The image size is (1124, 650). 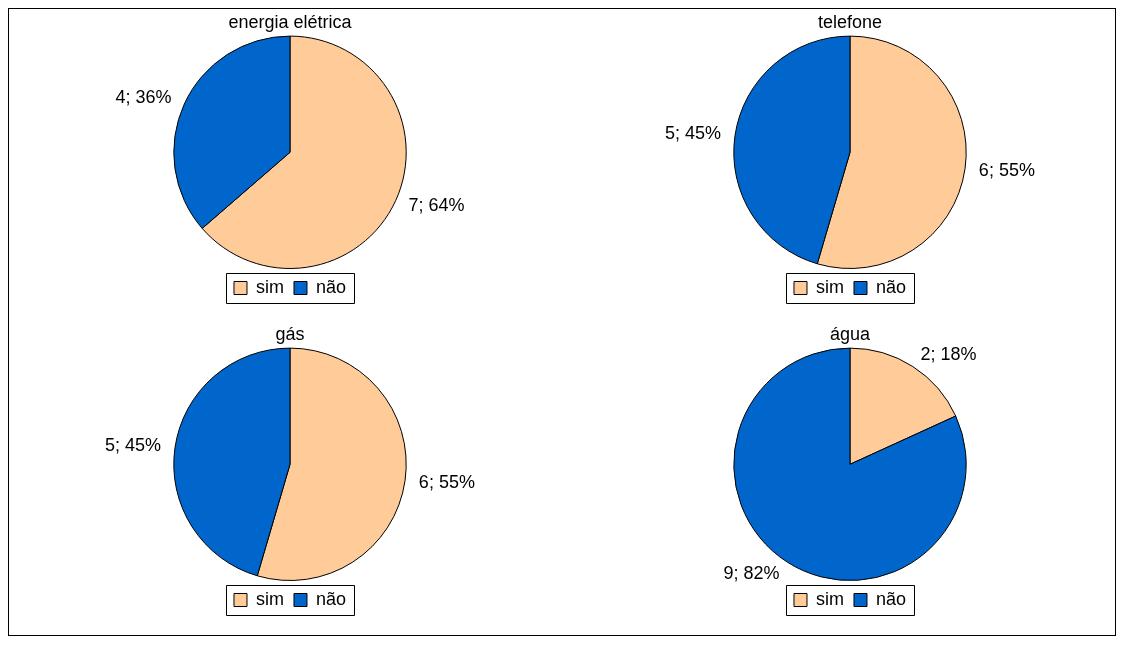 I want to click on data-label: 7; 64%, so click(x=436, y=205).